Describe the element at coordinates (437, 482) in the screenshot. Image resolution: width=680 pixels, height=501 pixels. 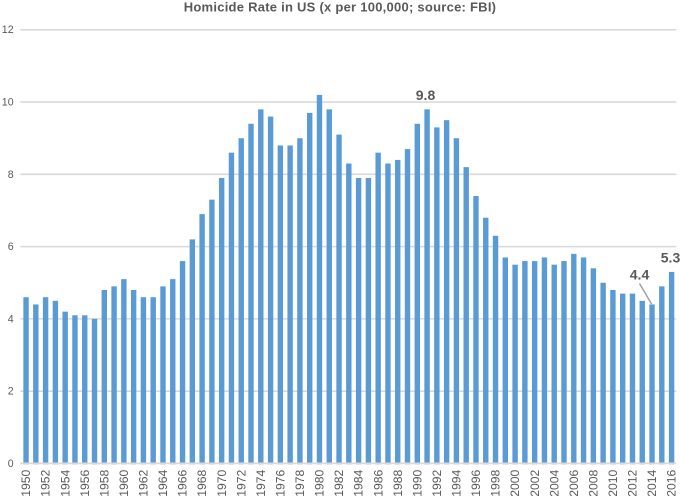
I see `svg-text: 1992` at that location.